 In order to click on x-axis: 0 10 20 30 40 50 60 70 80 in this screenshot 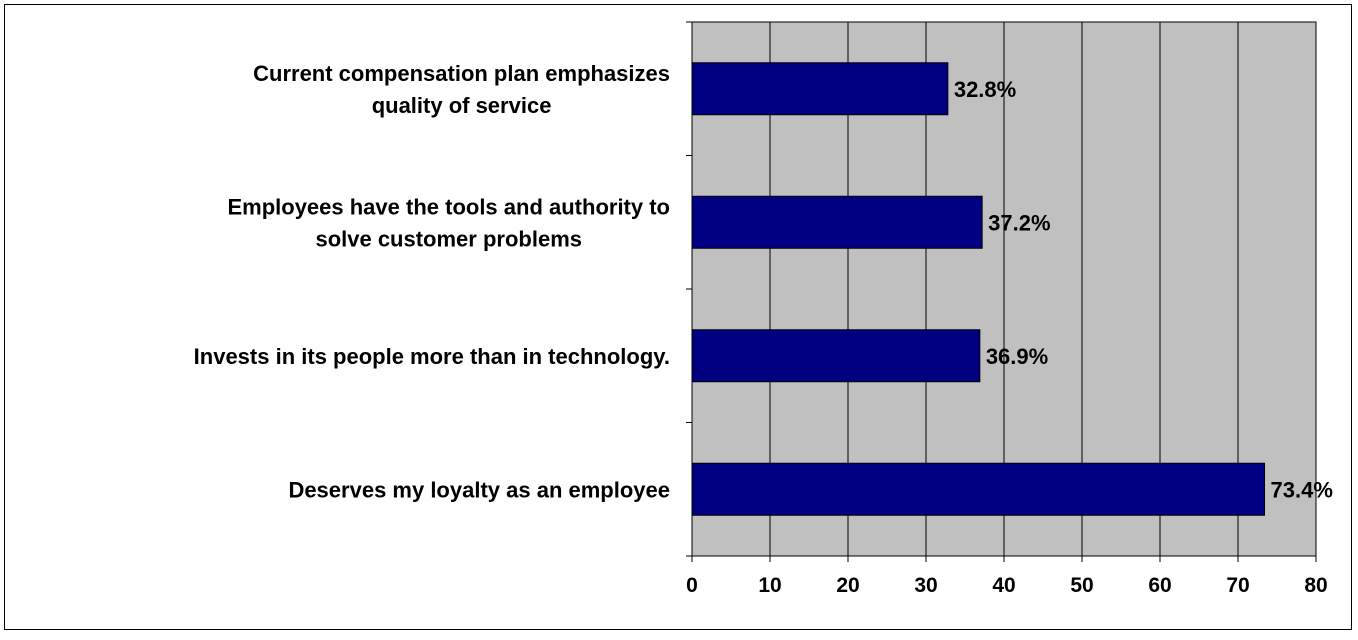, I will do `click(1007, 576)`.